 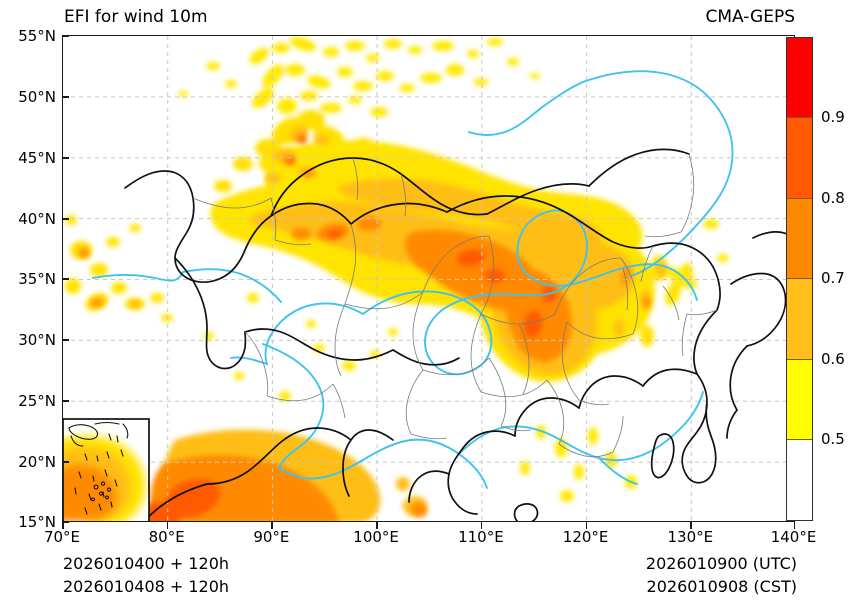 What do you see at coordinates (799, 78) in the screenshot?
I see `colorbar-band-above-0.9` at bounding box center [799, 78].